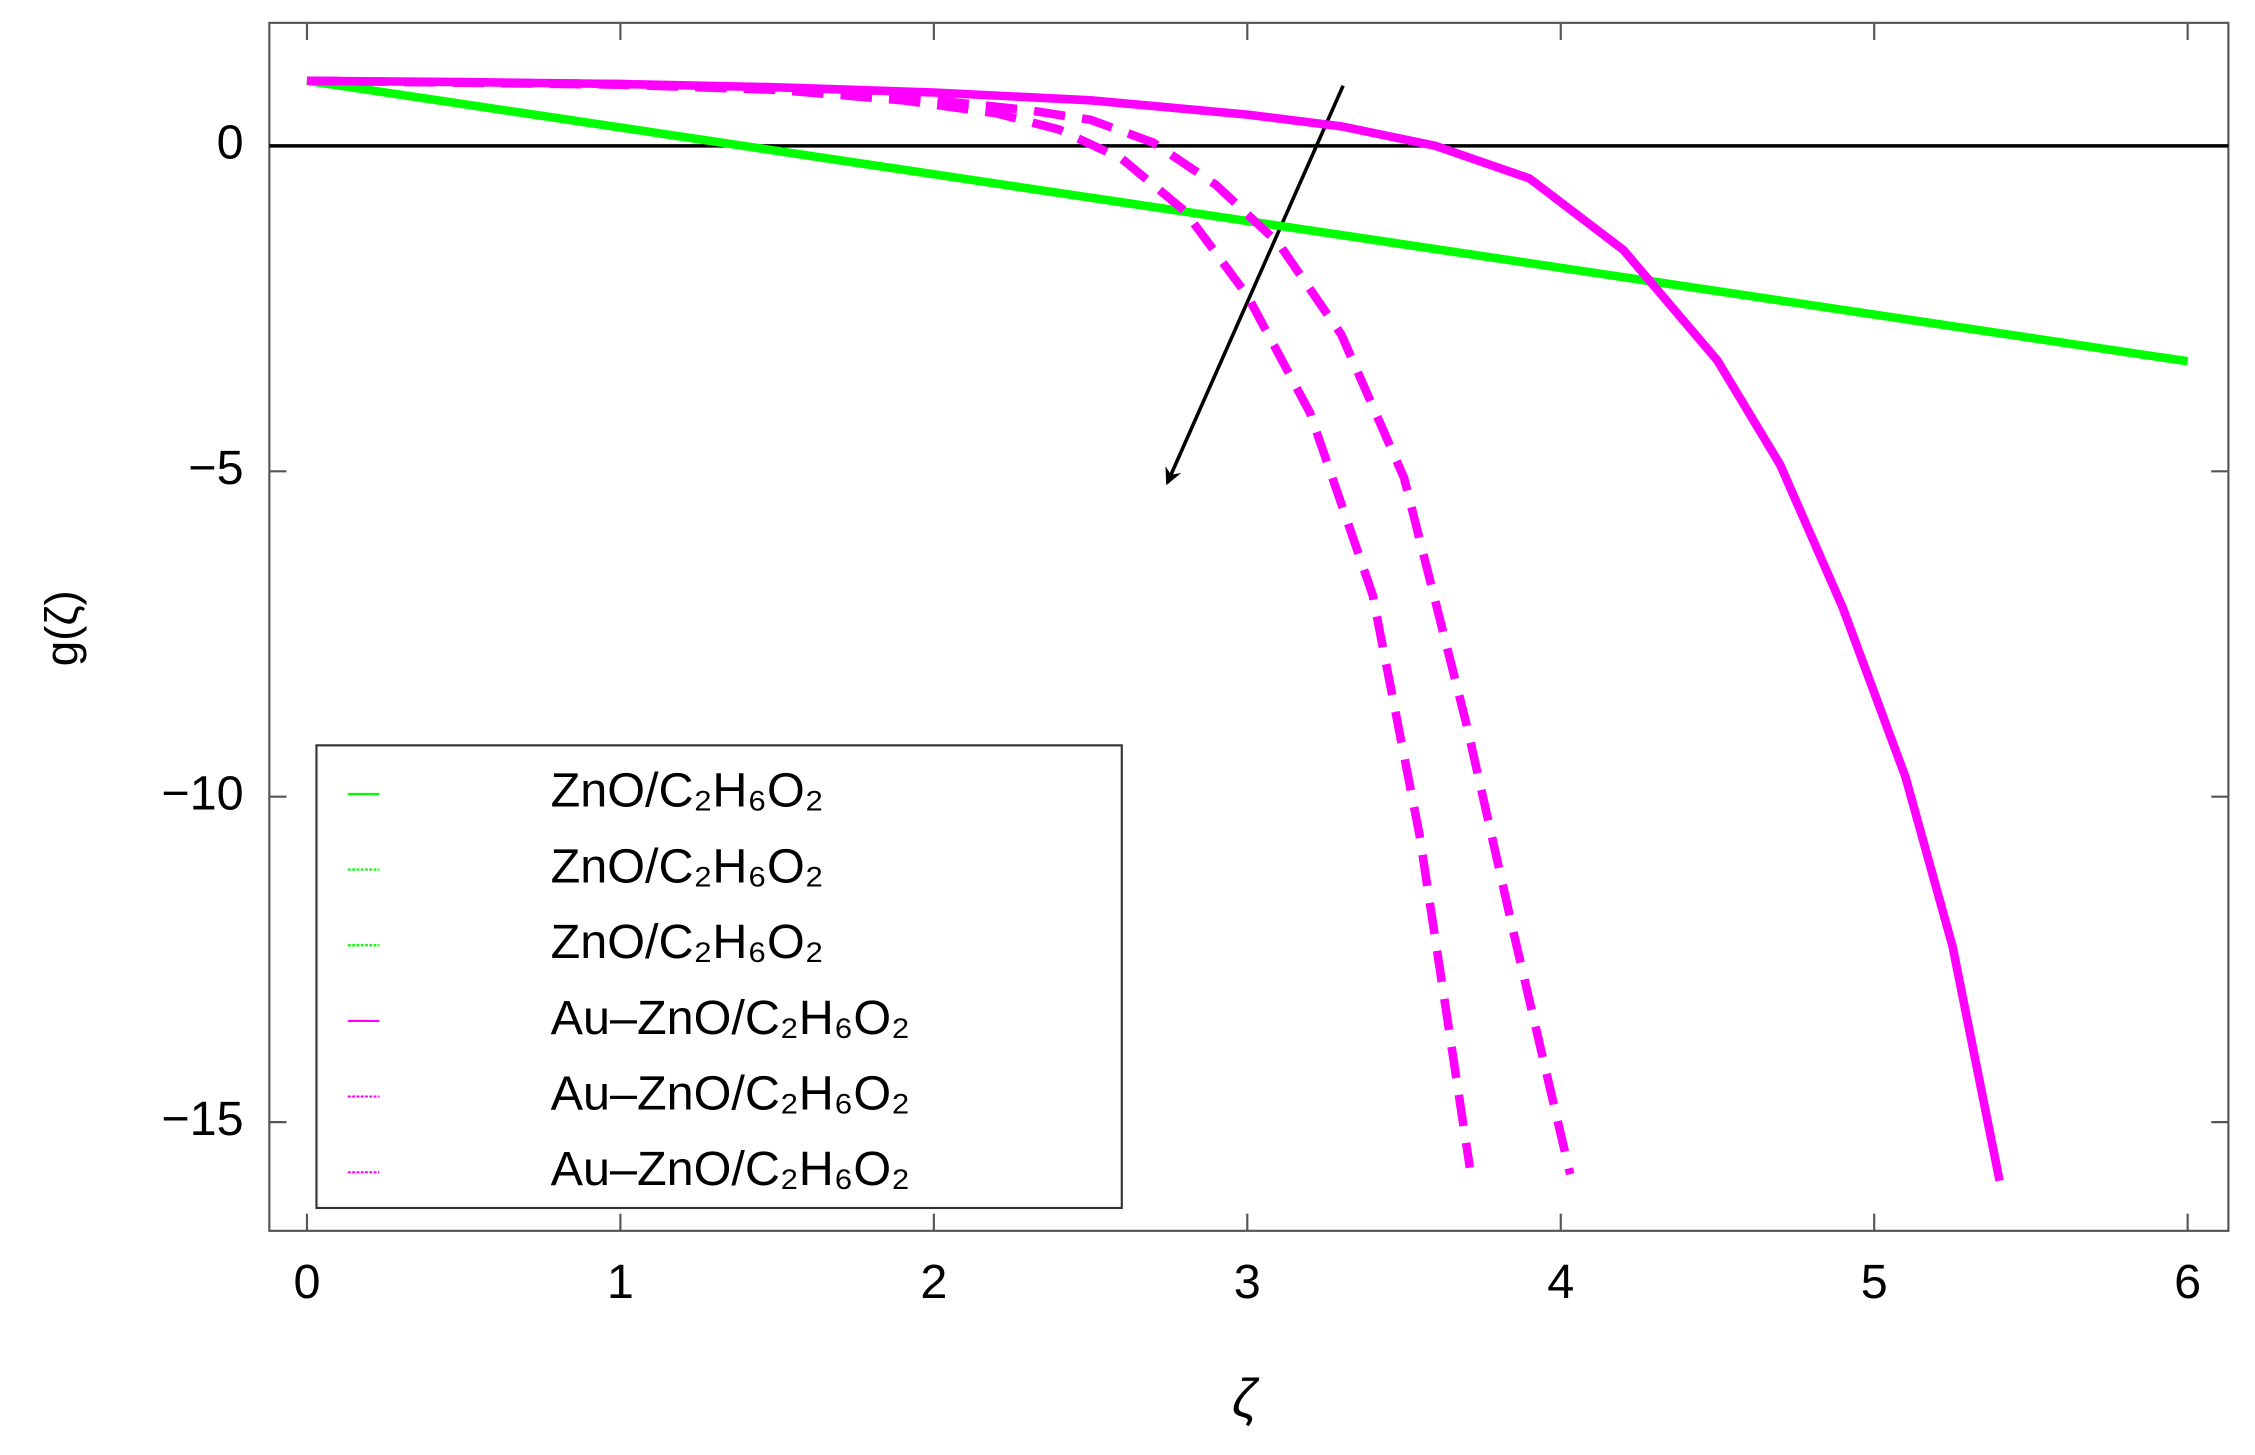 Image resolution: width=2255 pixels, height=1455 pixels. Describe the element at coordinates (1874, 1282) in the screenshot. I see `x-tick-label: 5` at that location.